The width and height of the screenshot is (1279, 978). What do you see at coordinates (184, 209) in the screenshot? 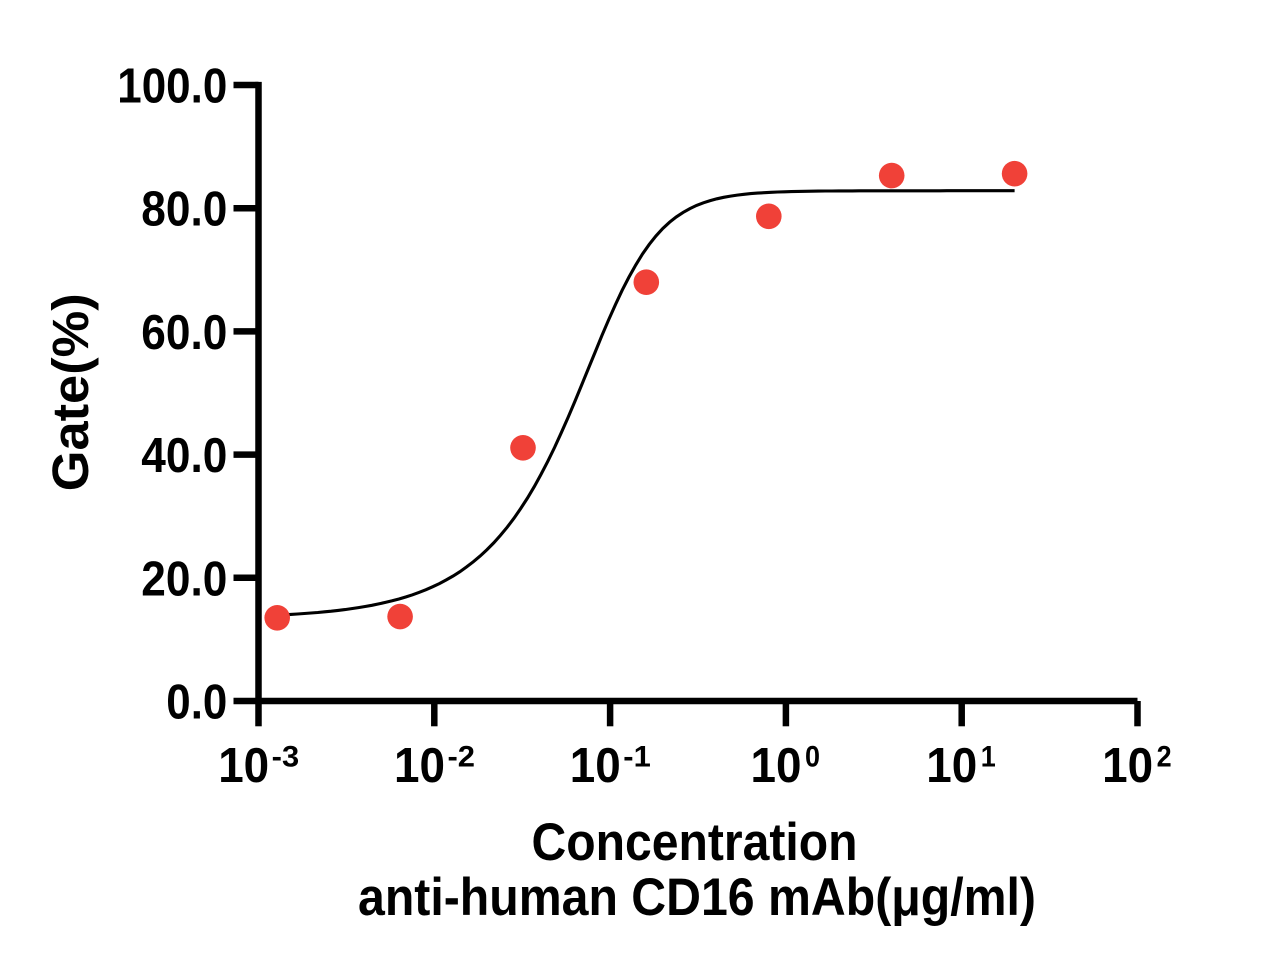
I see `svg-text: 80.0` at bounding box center [184, 209].